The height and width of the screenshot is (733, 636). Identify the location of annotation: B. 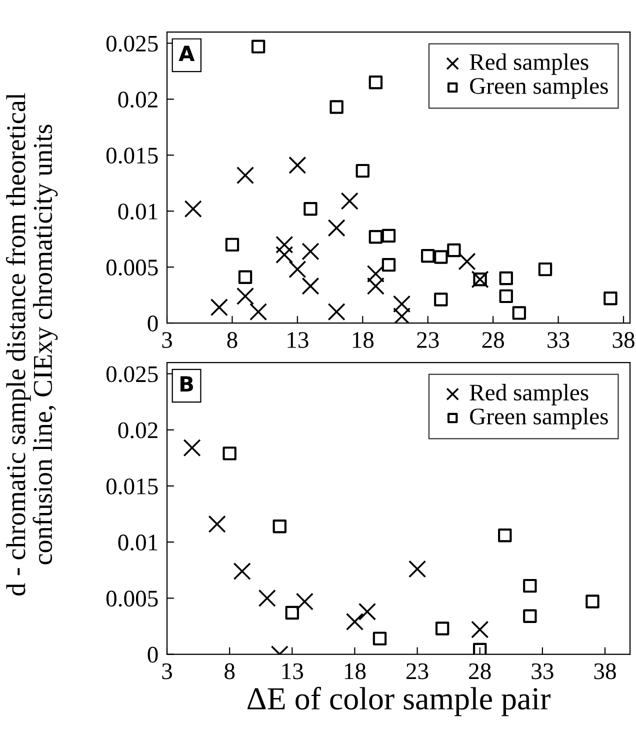
(187, 384).